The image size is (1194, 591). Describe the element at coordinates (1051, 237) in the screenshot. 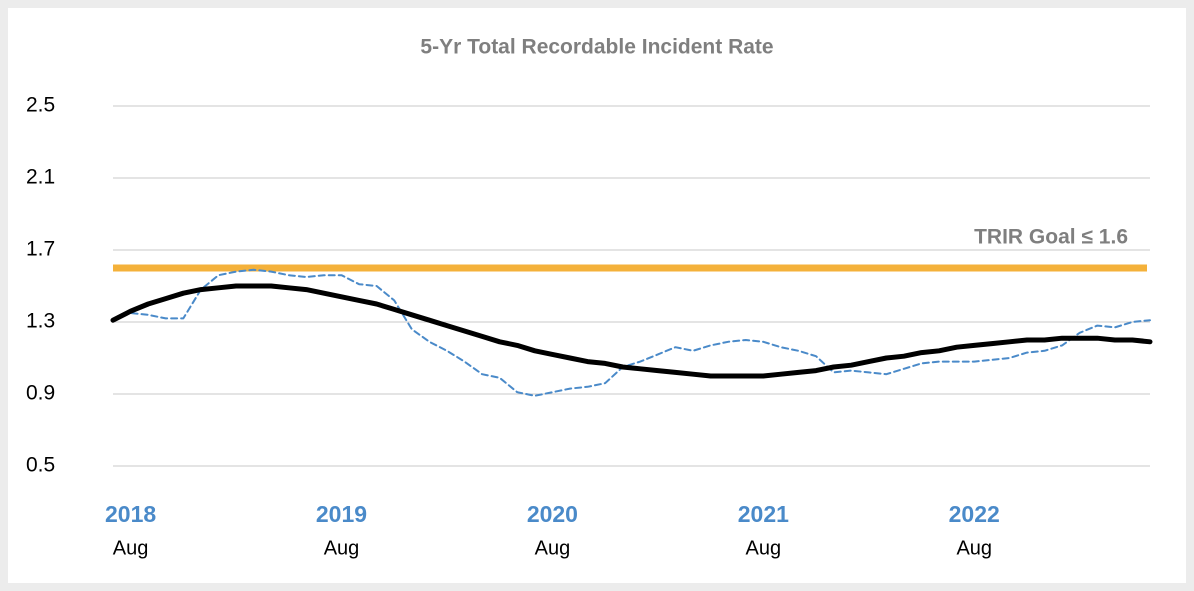

I see `goal-label: TRIR Goal ≤ 1.6` at that location.